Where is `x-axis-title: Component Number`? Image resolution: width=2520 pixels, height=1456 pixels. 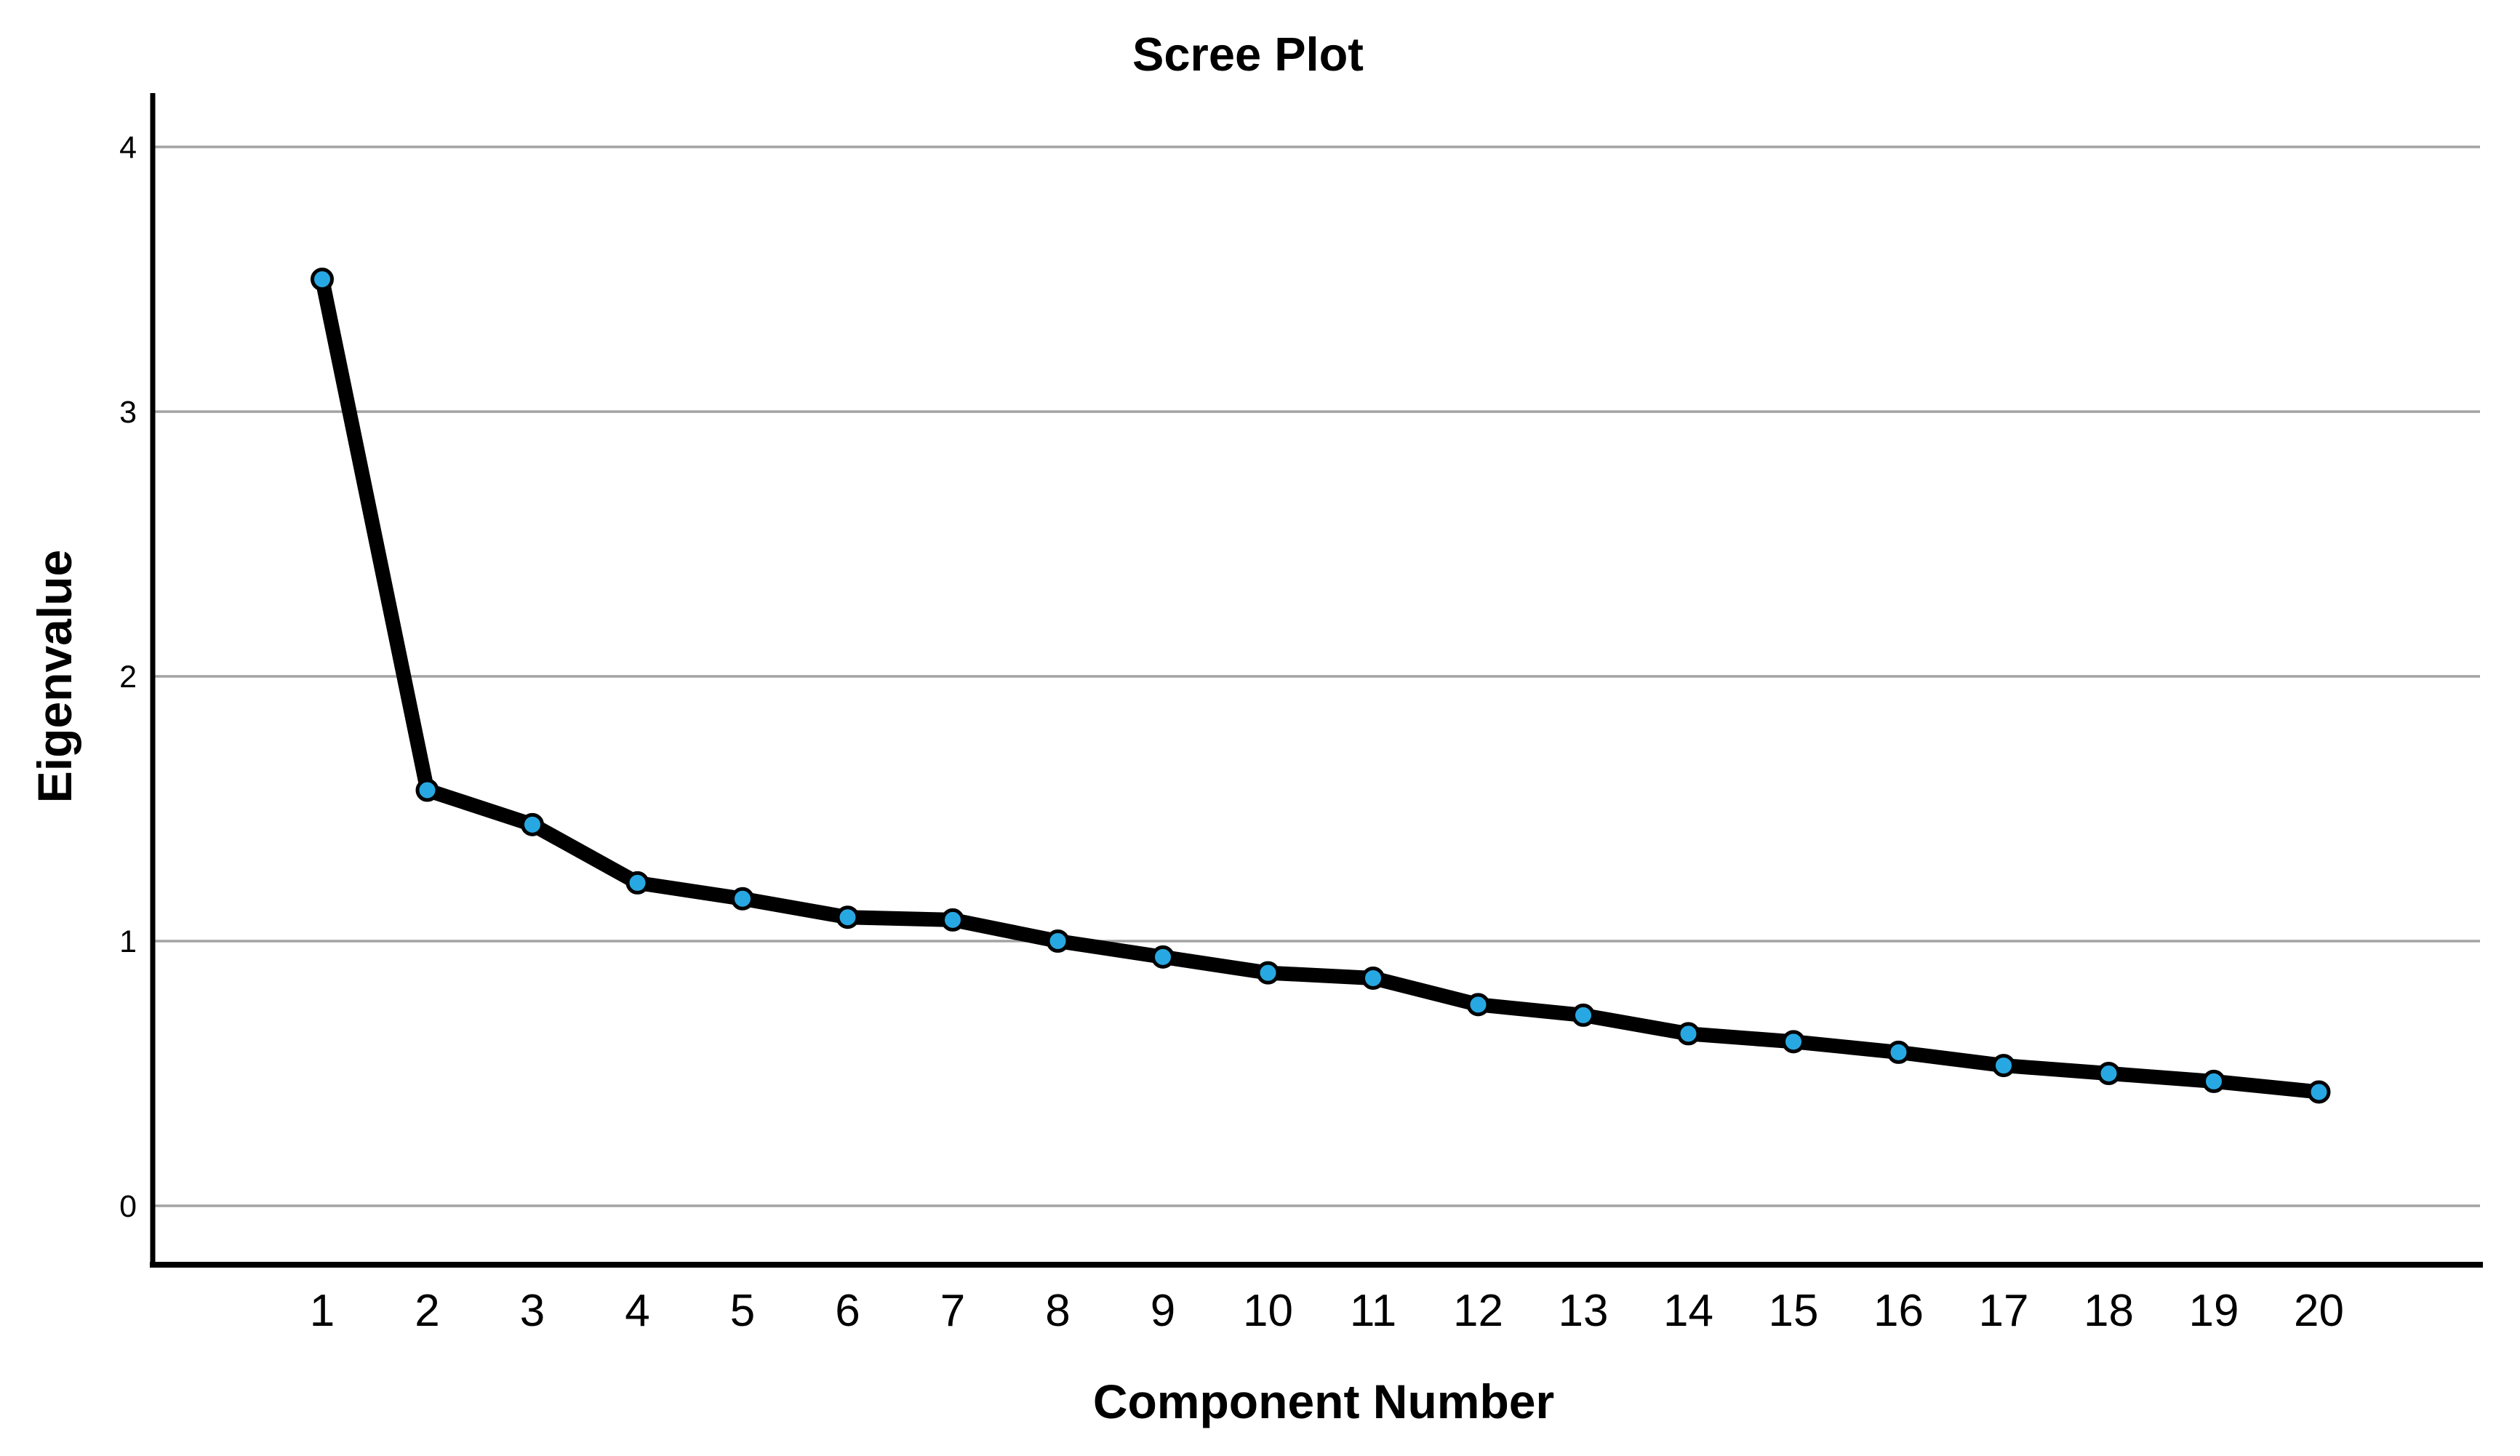
x-axis-title: Component Number is located at coordinates (1323, 1401).